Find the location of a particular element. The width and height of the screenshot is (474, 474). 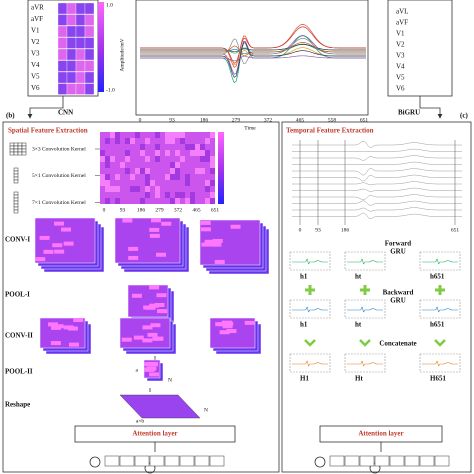

lead-label: V6 is located at coordinates (35, 88).